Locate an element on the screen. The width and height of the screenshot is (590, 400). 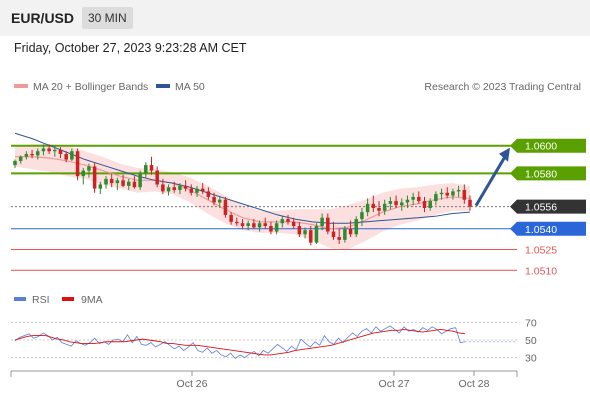
rsi-tick-label: 50 is located at coordinates (531, 341).